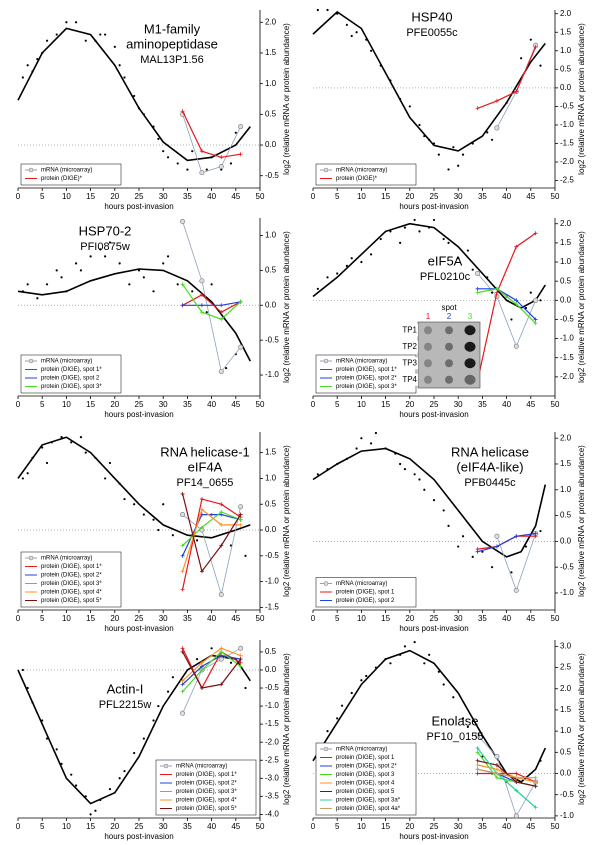 The width and height of the screenshot is (600, 845). I want to click on inset-row-label: TP2, so click(409, 346).